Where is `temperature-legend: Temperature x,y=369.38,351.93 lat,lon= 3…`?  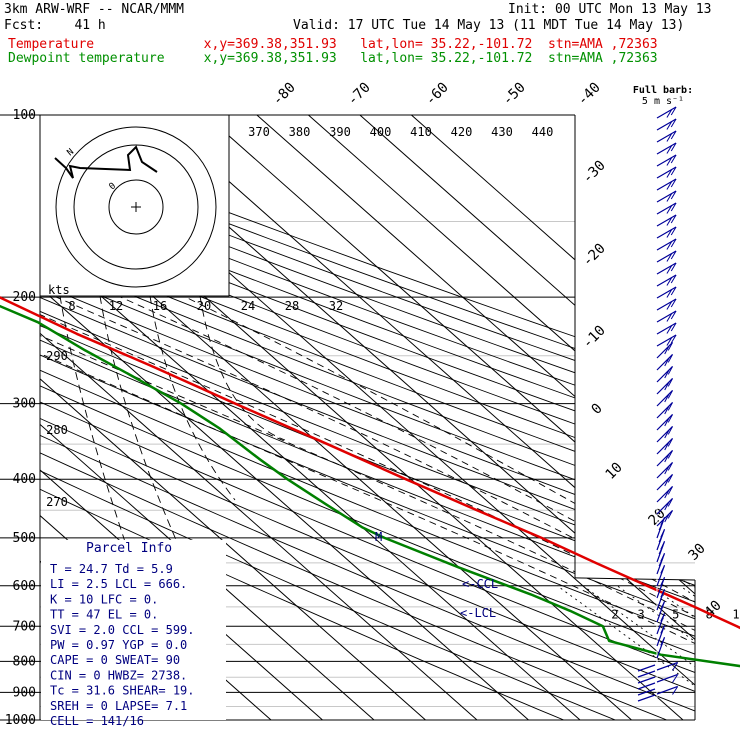
temperature-legend: Temperature x,y=369.38,351.93 lat,lon= 3… is located at coordinates (333, 44).